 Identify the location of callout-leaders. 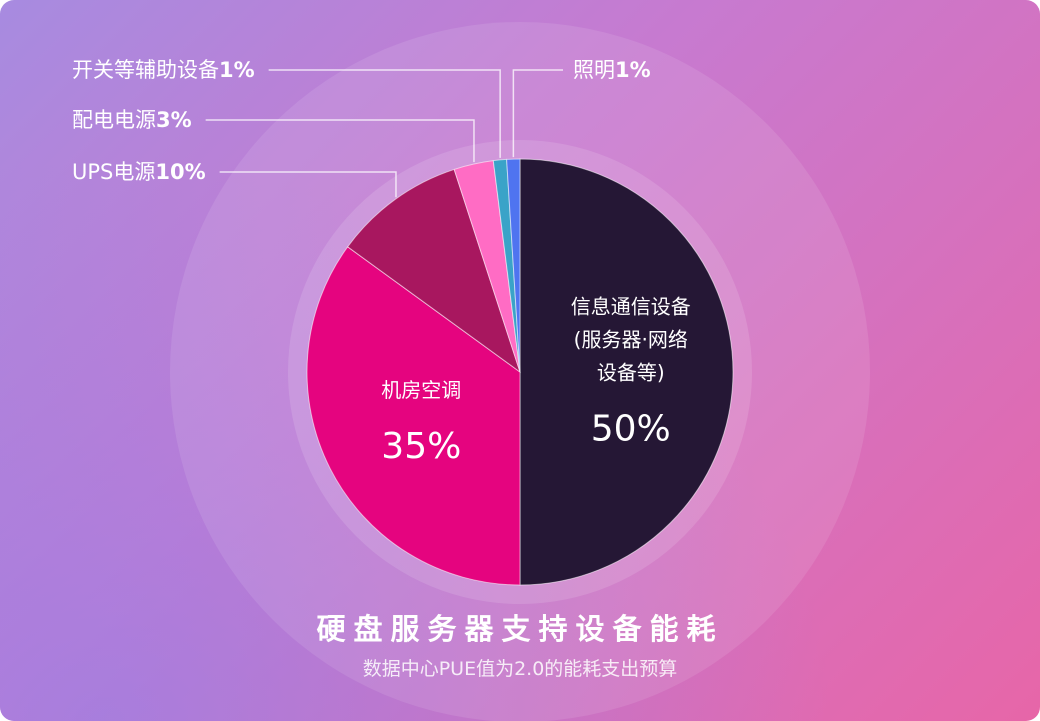
(384, 133).